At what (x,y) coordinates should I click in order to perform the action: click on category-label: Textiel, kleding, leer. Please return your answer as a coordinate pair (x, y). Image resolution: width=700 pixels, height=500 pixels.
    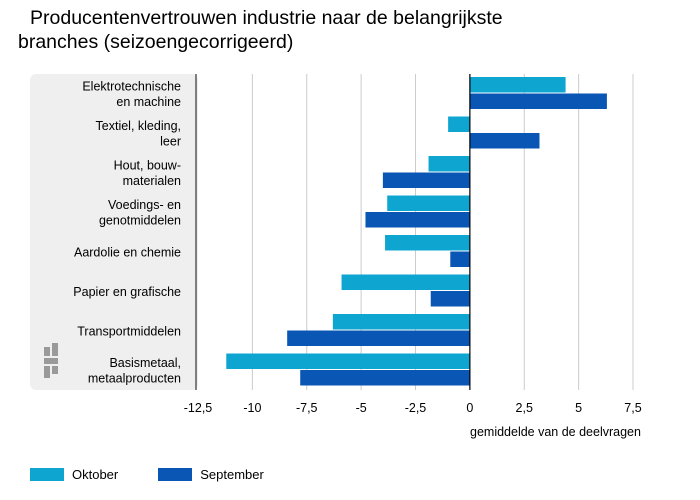
    Looking at the image, I should click on (138, 134).